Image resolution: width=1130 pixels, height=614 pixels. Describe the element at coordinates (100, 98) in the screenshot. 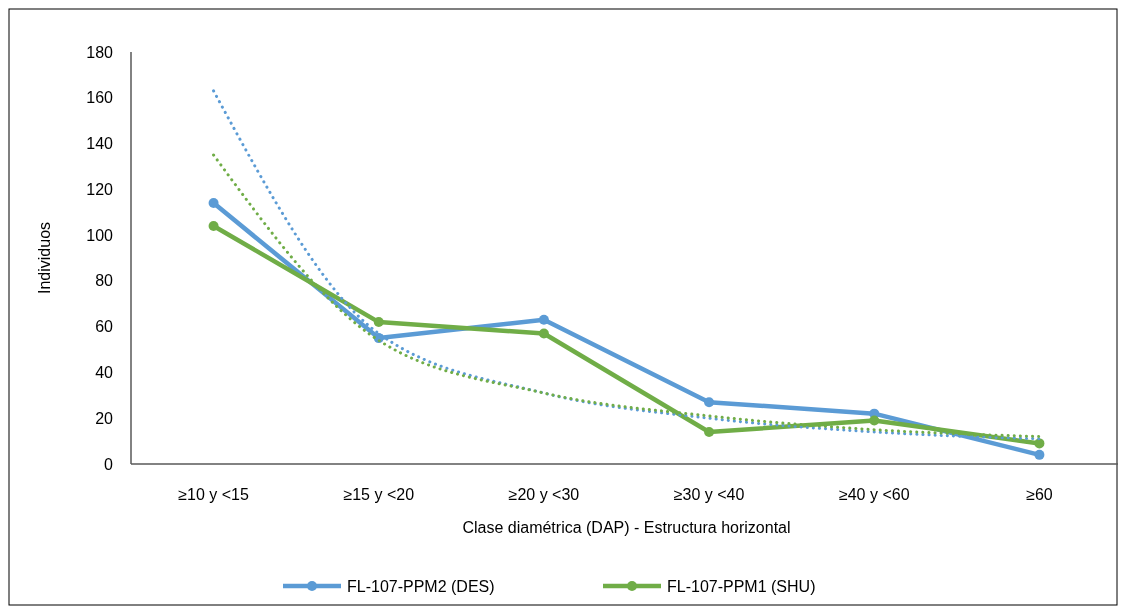

I see `y-tick-label: 160` at that location.